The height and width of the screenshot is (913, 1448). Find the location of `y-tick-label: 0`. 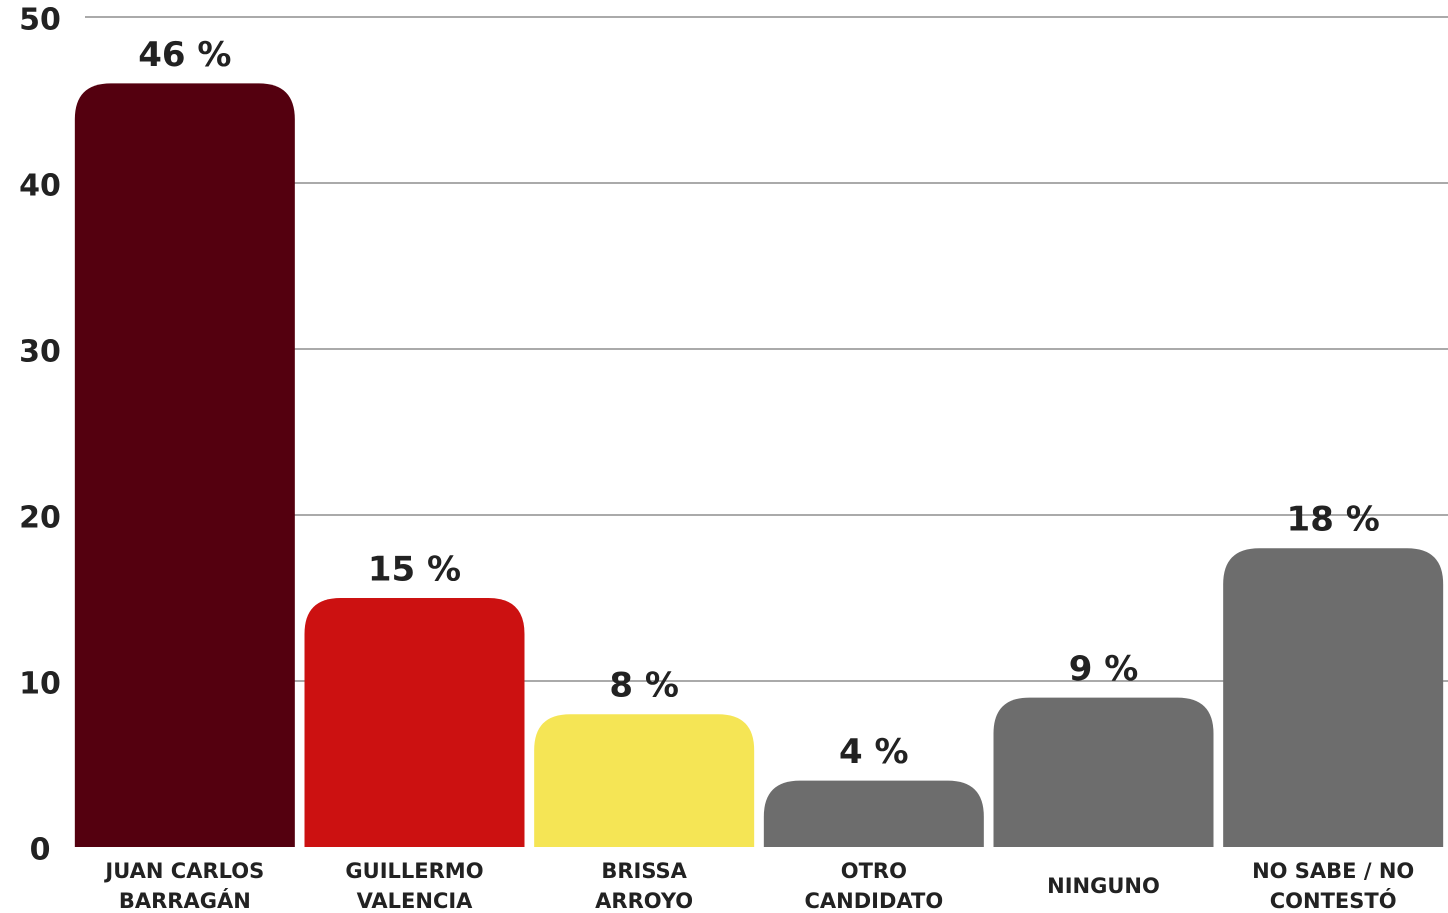

y-tick-label: 0 is located at coordinates (40, 850).